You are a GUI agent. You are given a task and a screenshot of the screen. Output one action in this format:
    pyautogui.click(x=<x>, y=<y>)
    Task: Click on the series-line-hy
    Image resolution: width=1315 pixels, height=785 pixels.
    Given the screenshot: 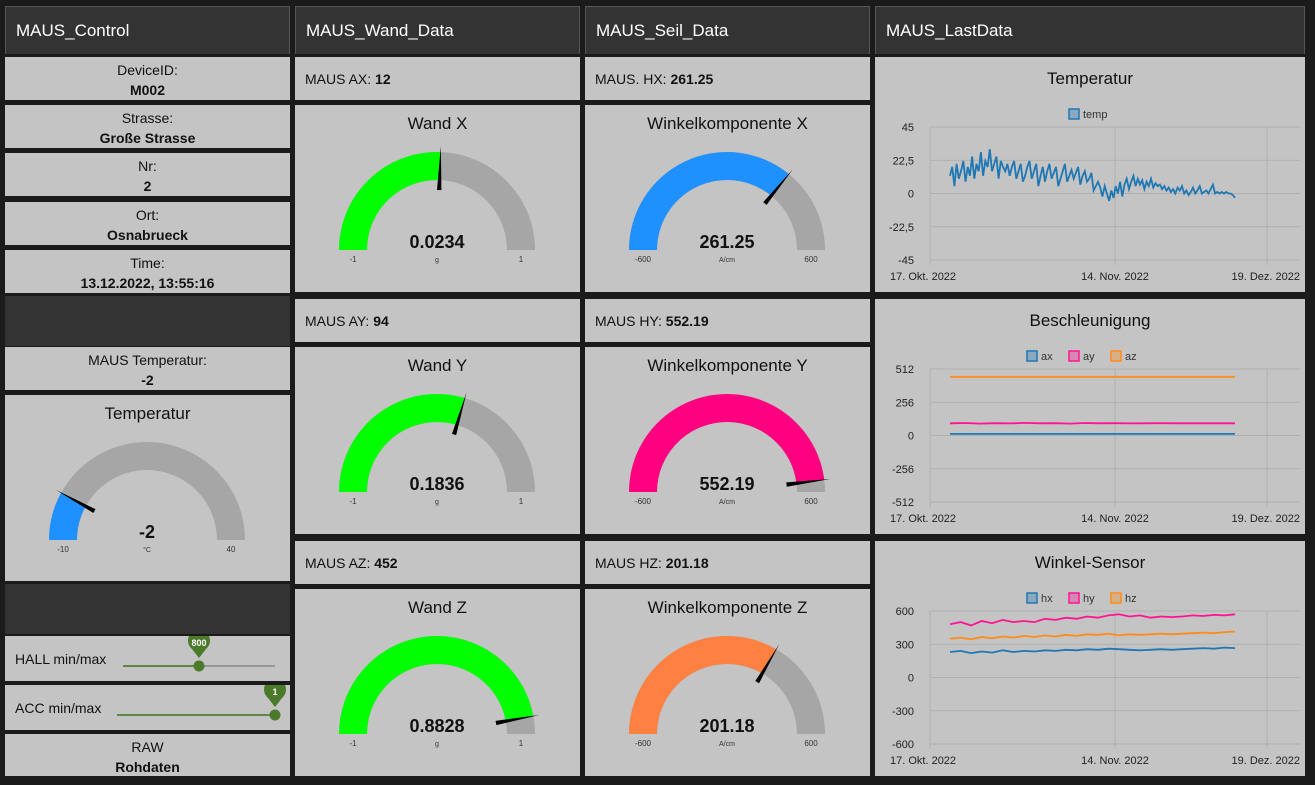 What is the action you would take?
    pyautogui.click(x=1092, y=620)
    